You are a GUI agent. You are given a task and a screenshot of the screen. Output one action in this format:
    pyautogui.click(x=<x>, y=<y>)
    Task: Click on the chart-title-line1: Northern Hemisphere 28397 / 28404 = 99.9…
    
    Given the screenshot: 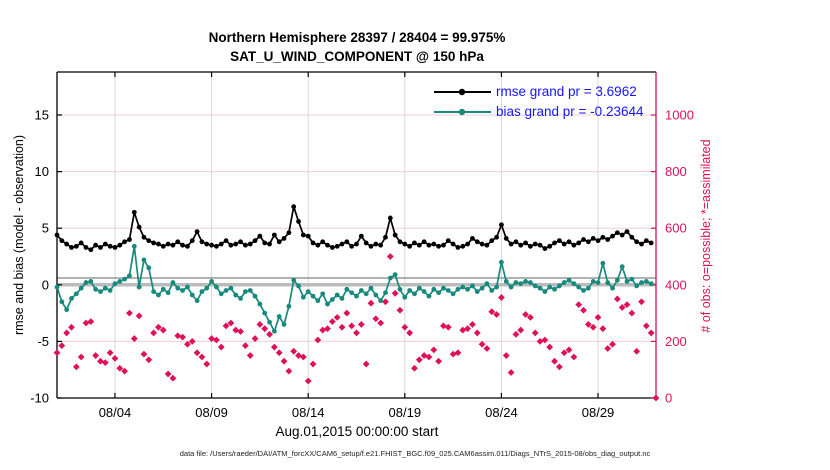 What is the action you would take?
    pyautogui.click(x=357, y=37)
    